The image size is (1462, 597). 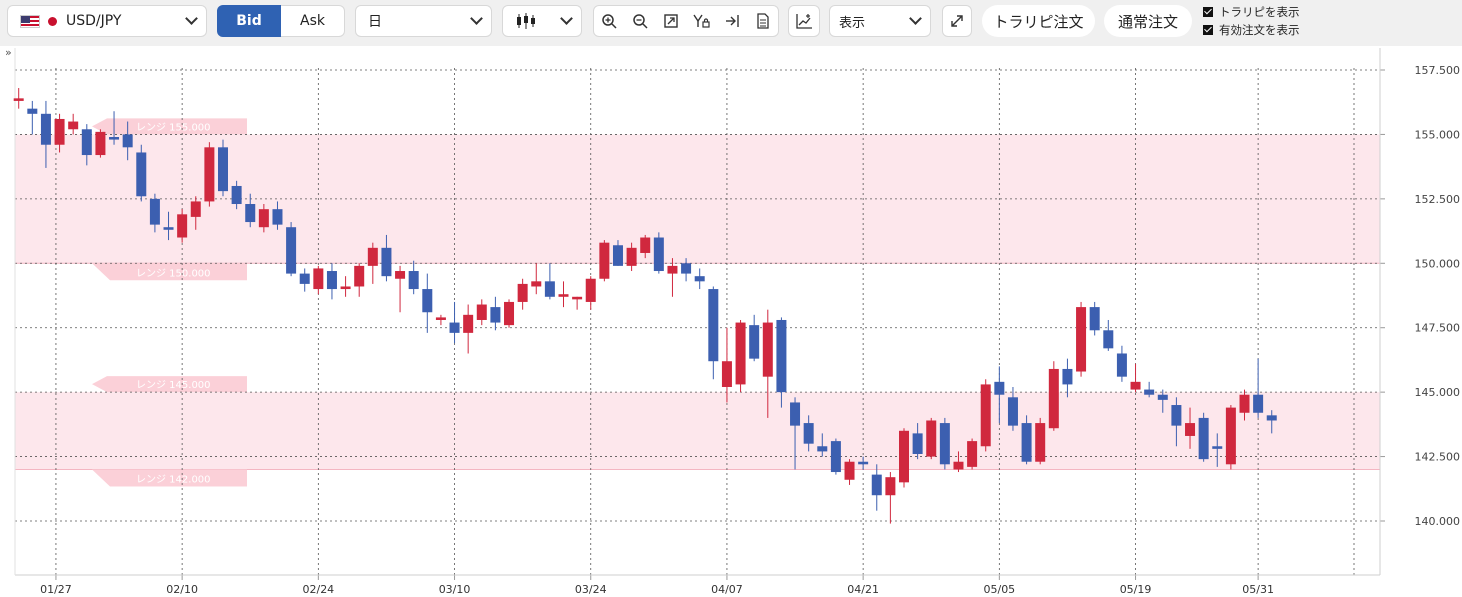 I want to click on symbol-select: USD/JPY, so click(x=107, y=21).